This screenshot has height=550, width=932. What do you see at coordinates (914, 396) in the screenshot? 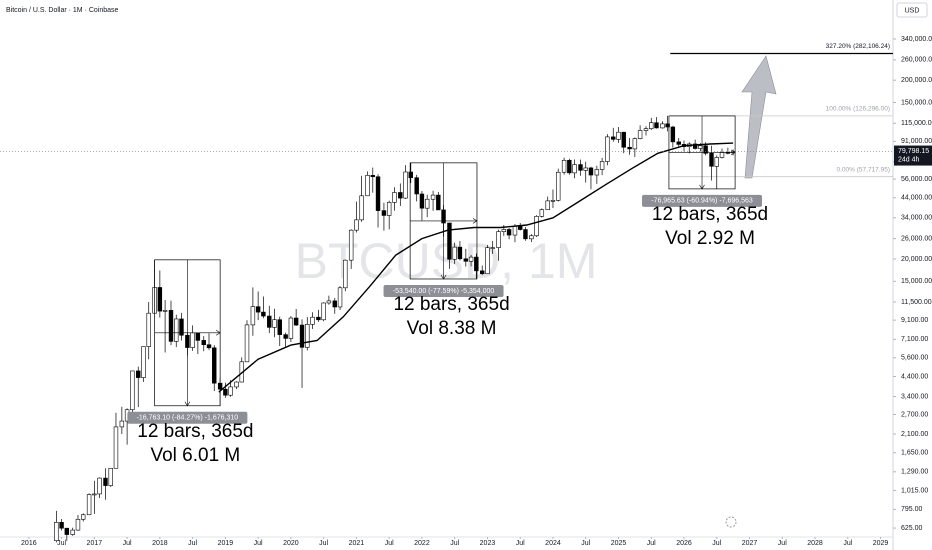
I see `y-tick-label: 3,400.00` at bounding box center [914, 396].